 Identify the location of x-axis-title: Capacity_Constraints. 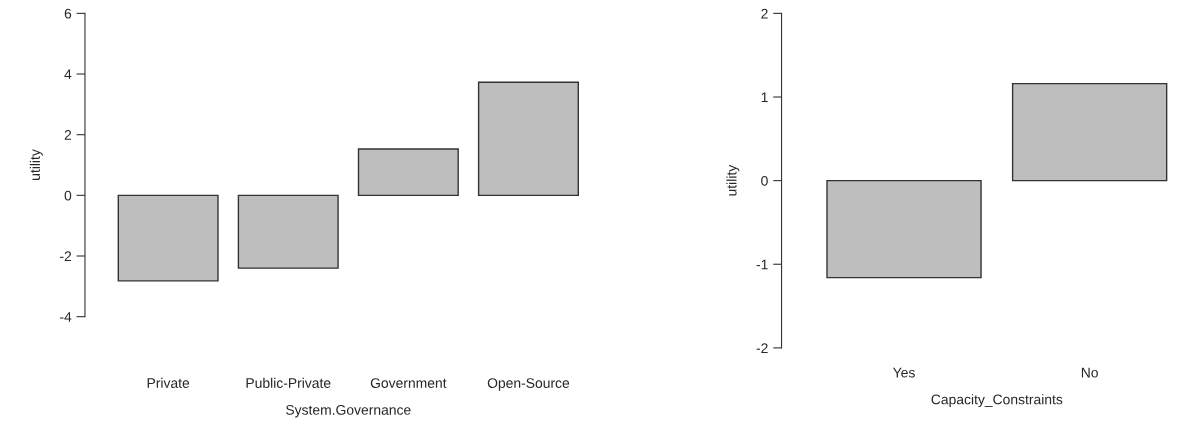
(997, 401).